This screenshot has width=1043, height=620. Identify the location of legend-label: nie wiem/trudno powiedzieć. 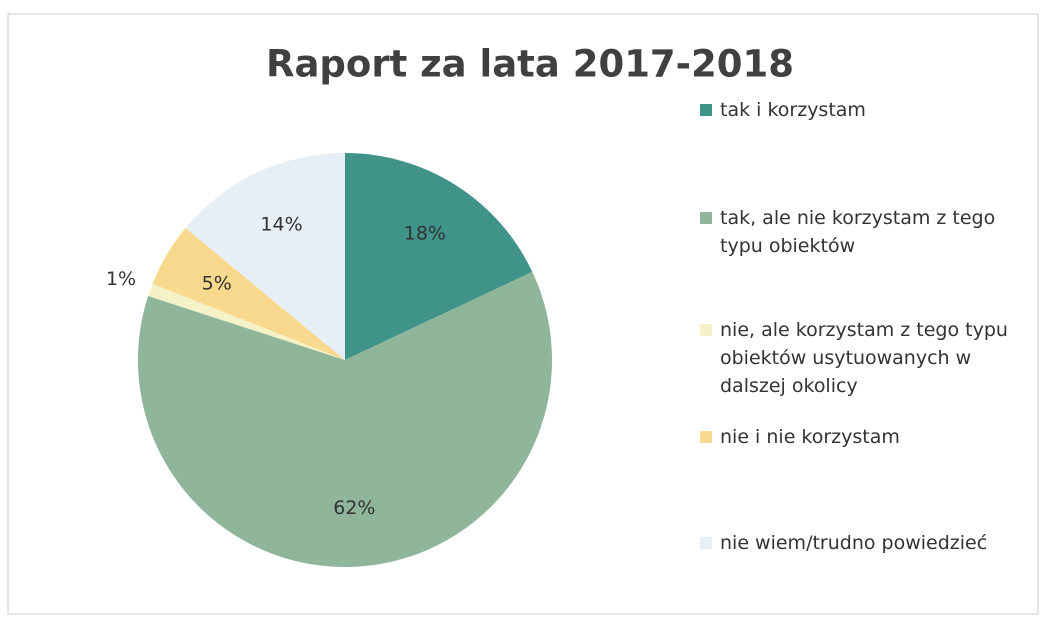
(854, 543).